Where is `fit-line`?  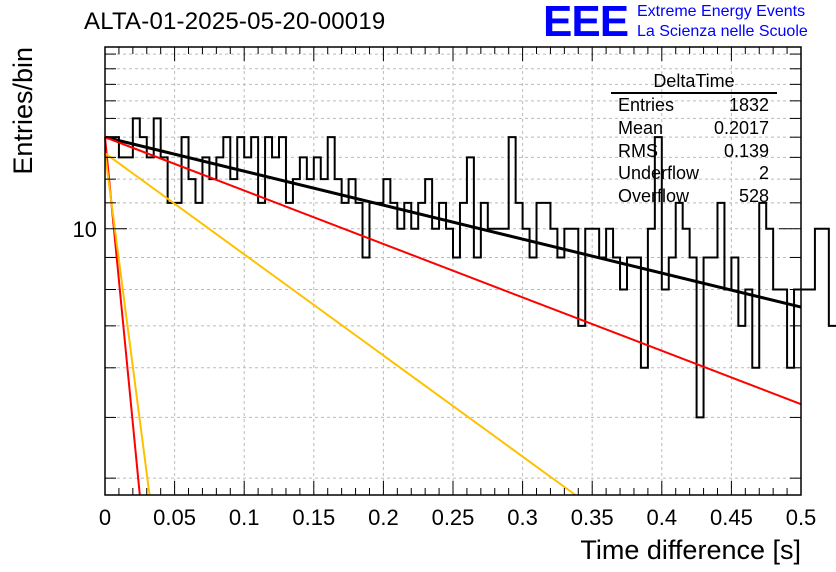
fit-line is located at coordinates (127, 324).